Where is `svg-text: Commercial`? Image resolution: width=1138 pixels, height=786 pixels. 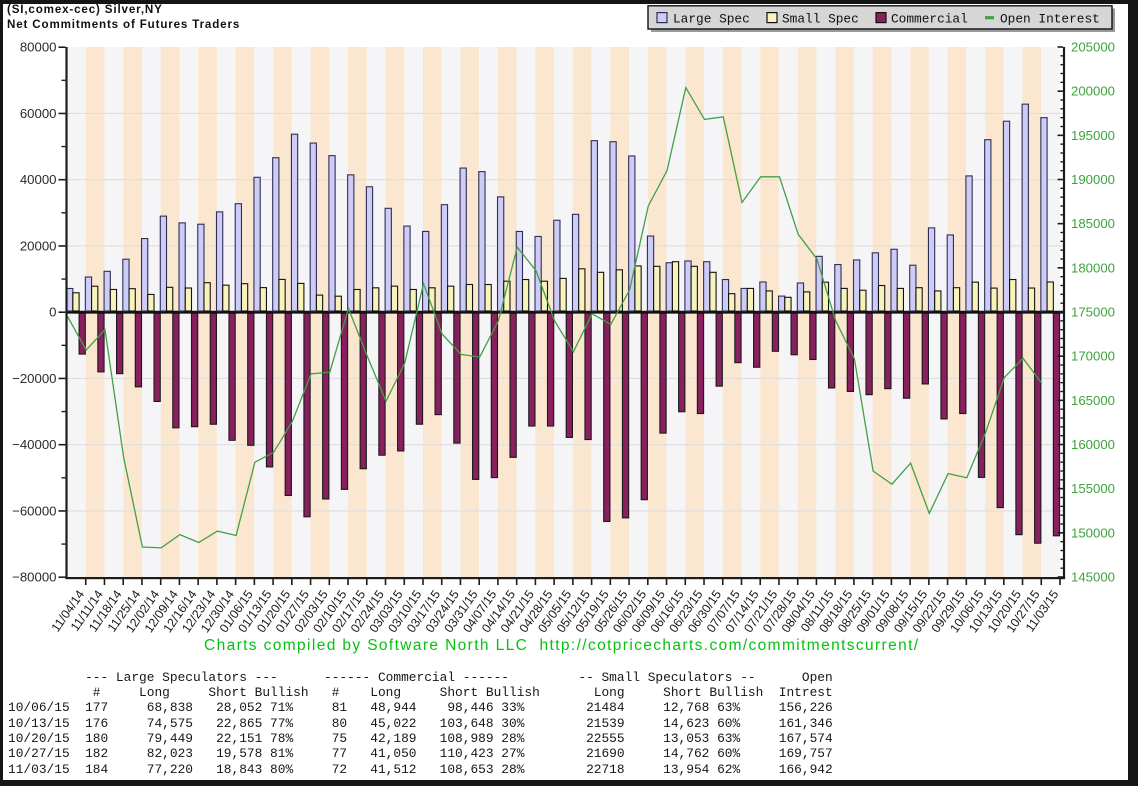
svg-text: Commercial is located at coordinates (929, 19).